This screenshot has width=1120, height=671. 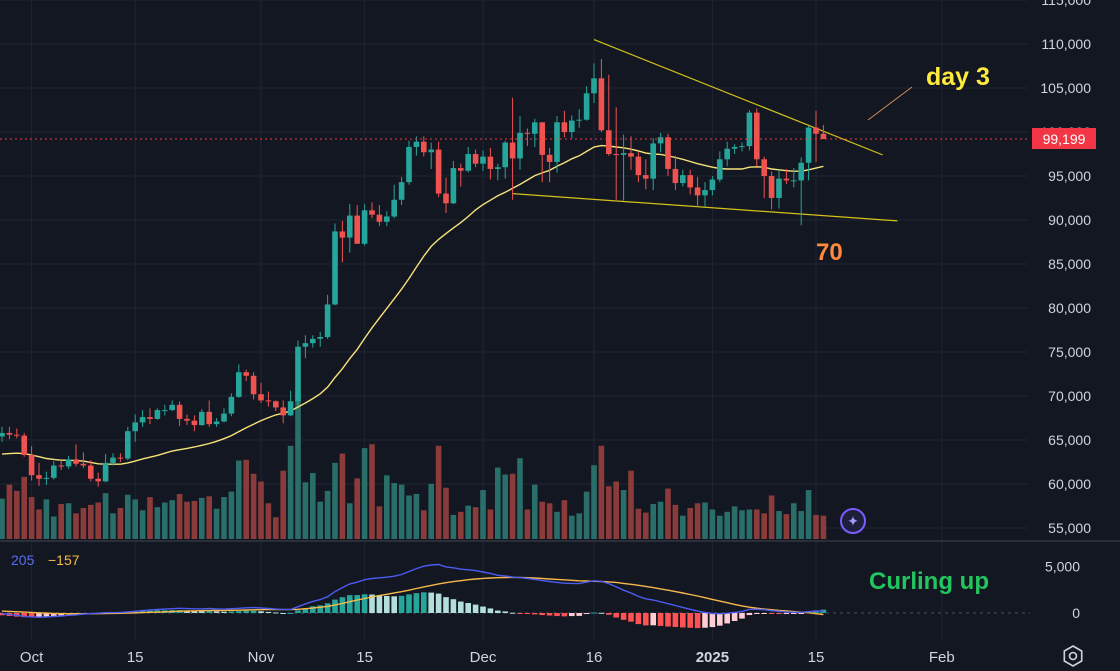 What do you see at coordinates (64, 560) in the screenshot?
I see `signal-value: −157` at bounding box center [64, 560].